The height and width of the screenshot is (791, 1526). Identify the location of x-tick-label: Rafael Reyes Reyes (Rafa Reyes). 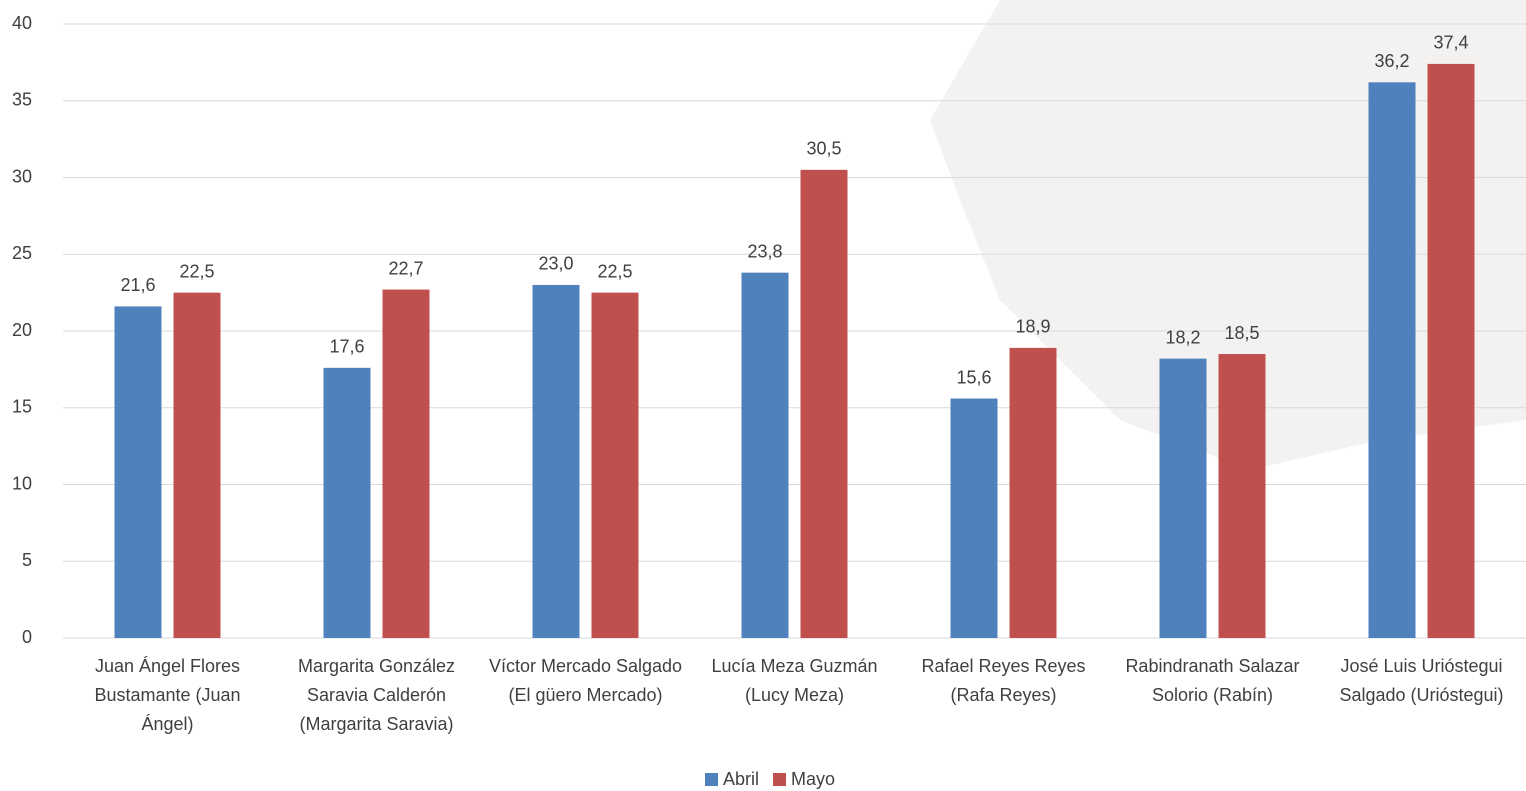
(1003, 680).